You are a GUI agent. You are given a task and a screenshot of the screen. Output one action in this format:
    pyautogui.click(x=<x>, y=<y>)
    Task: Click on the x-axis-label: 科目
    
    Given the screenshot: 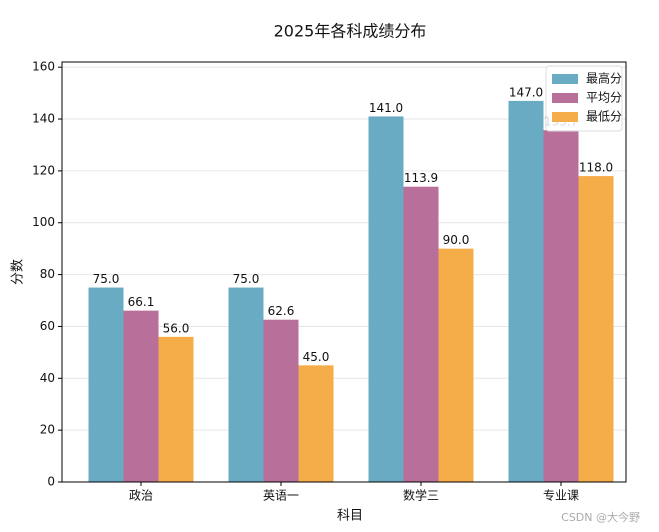 What is the action you would take?
    pyautogui.click(x=350, y=516)
    